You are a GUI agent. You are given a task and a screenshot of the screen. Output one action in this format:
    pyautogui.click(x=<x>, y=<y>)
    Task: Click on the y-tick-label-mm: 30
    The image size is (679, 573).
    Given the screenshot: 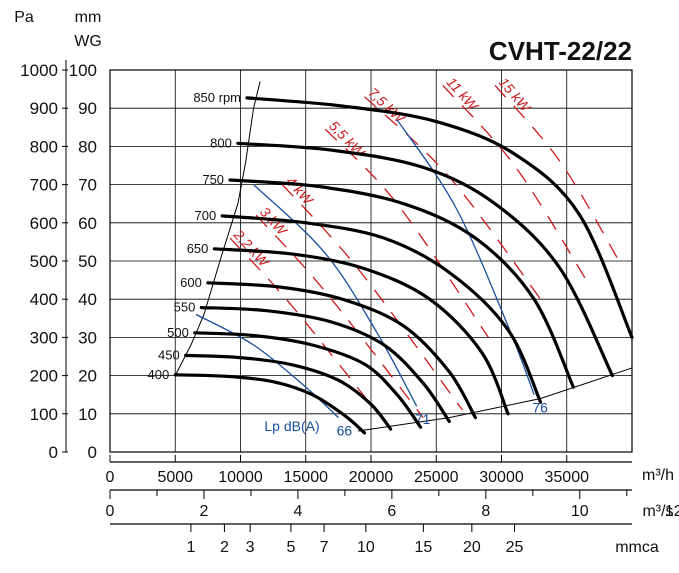 What is the action you would take?
    pyautogui.click(x=87, y=337)
    